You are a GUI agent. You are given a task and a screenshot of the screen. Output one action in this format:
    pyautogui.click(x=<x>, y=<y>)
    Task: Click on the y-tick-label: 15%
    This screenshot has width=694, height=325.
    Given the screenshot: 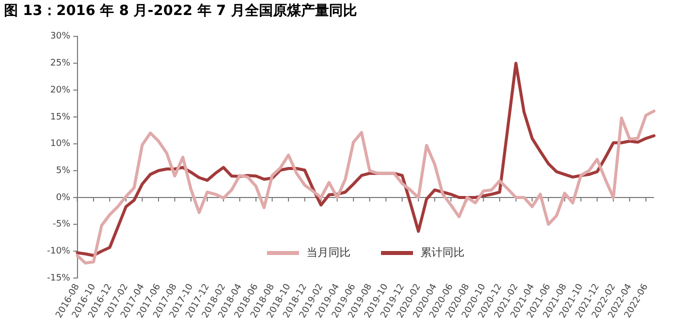 What is the action you would take?
    pyautogui.click(x=60, y=117)
    